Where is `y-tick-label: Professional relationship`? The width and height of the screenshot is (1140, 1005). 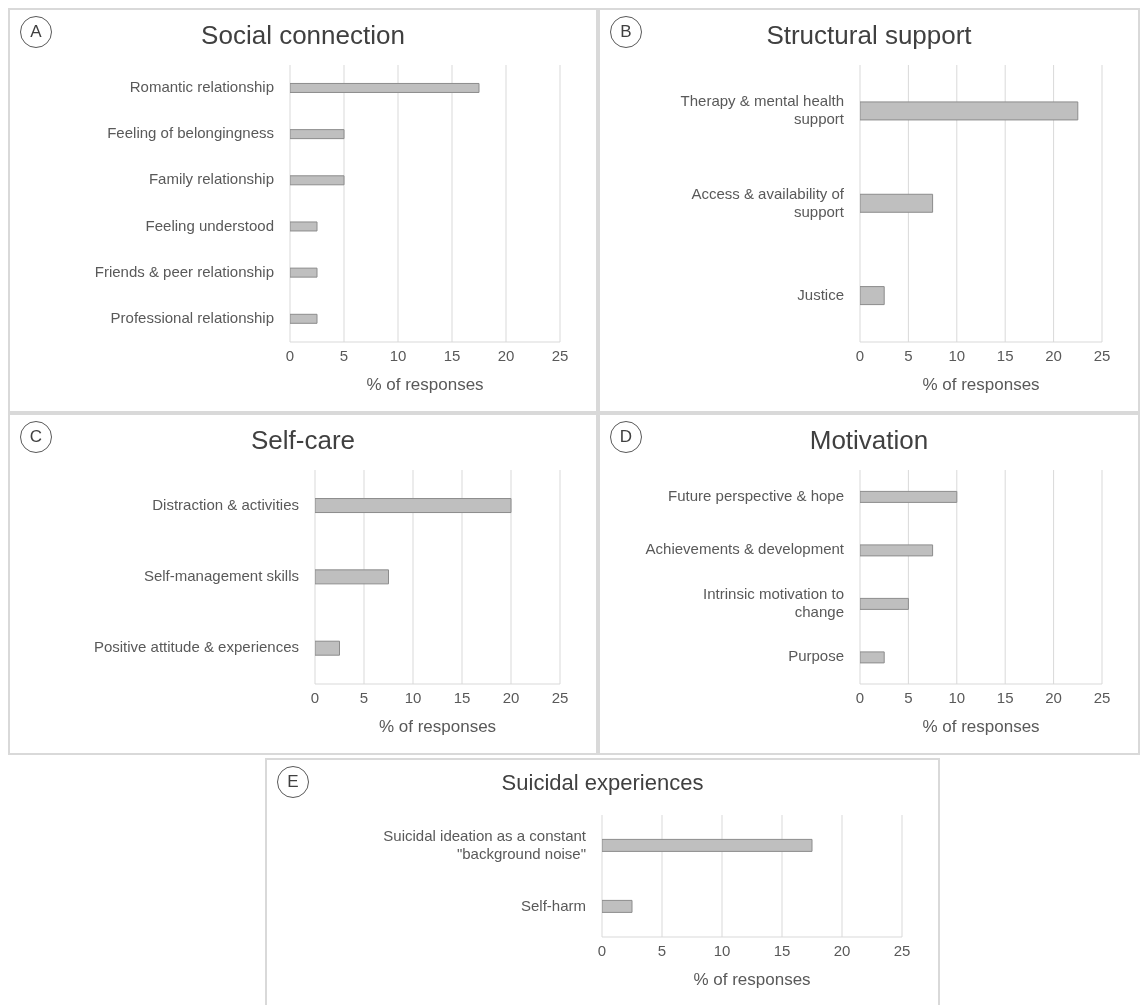 y-tick-label: Professional relationship is located at coordinates (192, 317).